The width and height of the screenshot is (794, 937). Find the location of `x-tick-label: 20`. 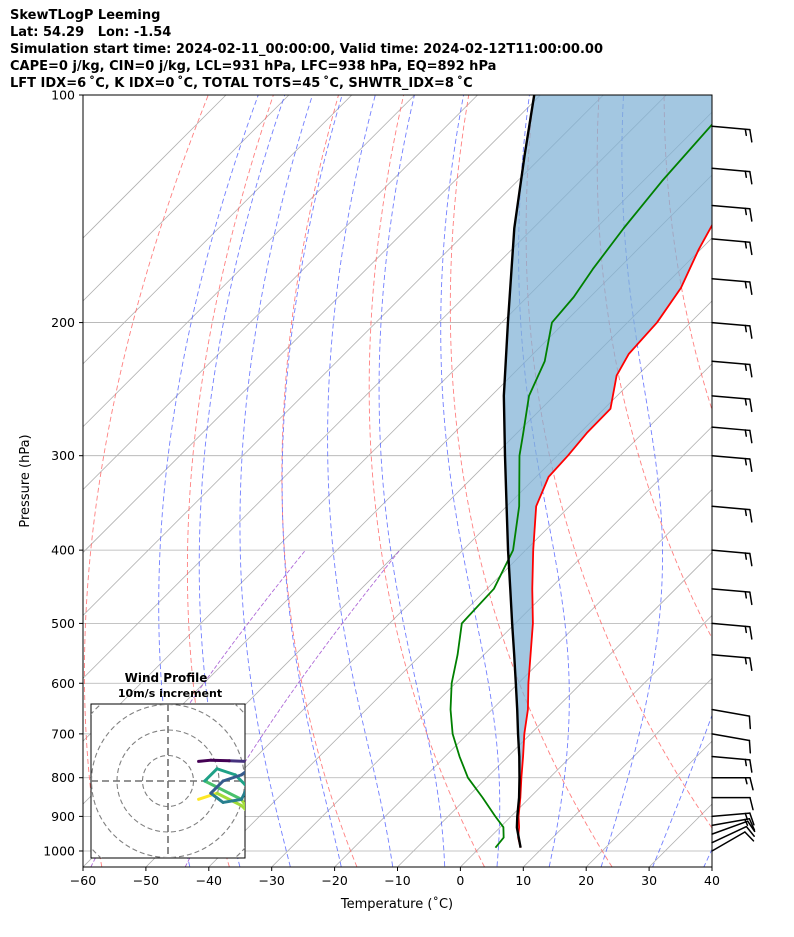

x-tick-label: 20 is located at coordinates (586, 880).